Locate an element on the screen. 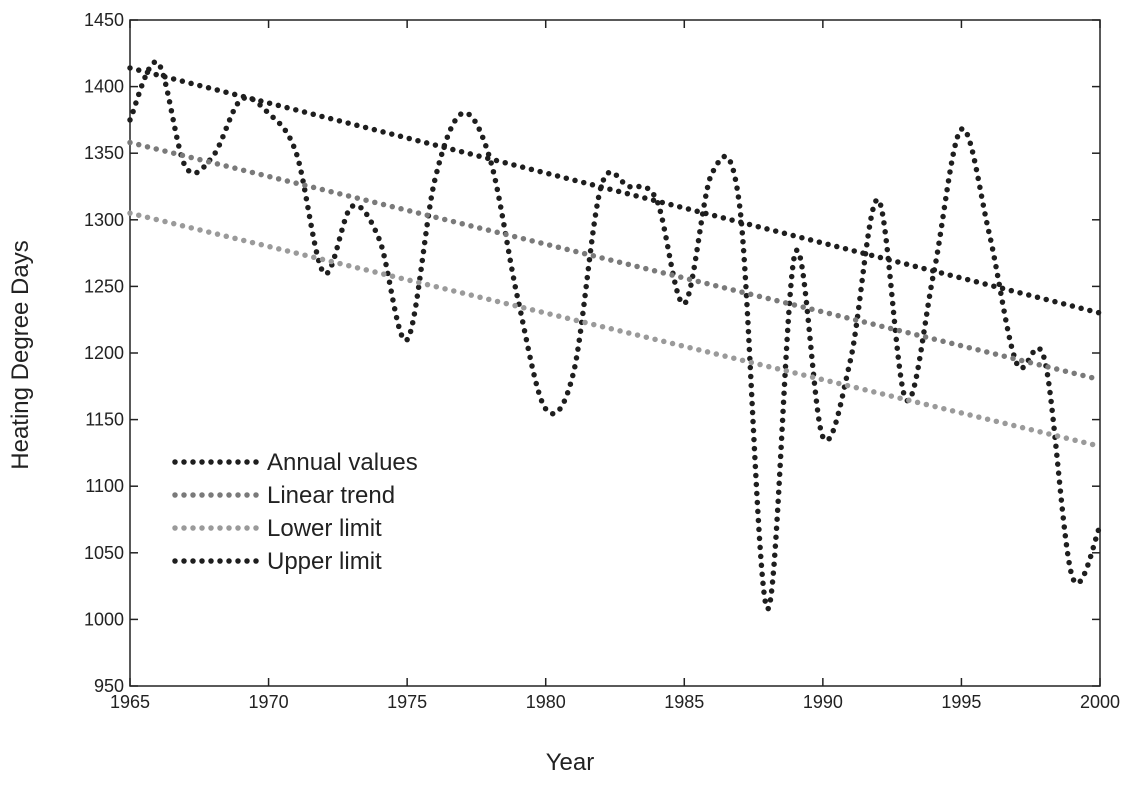  y-tick-label: 1250 is located at coordinates (104, 286).